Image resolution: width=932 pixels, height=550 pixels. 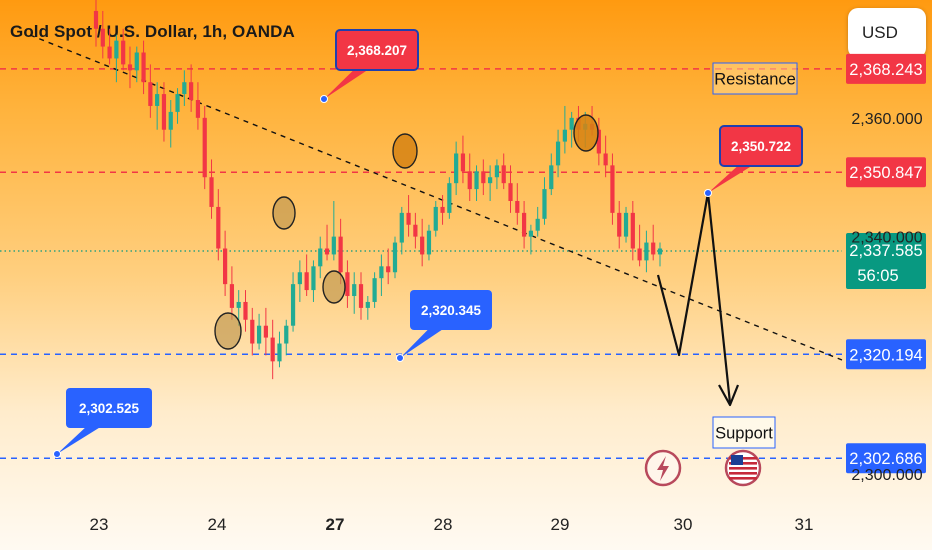 I want to click on y-tick-label-2: 2,300.000, so click(x=886, y=475).